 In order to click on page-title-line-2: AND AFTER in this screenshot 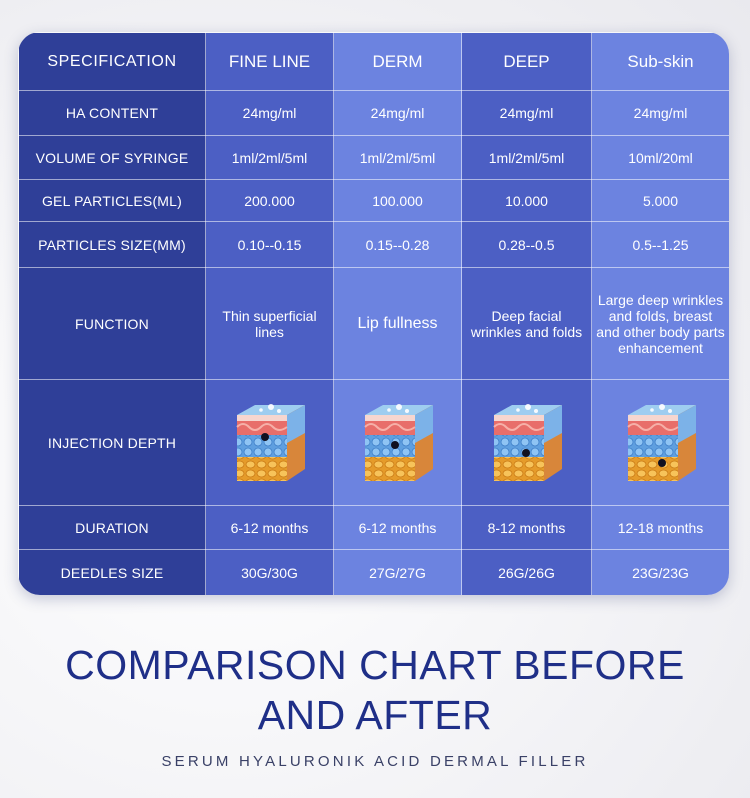, I will do `click(375, 715)`.